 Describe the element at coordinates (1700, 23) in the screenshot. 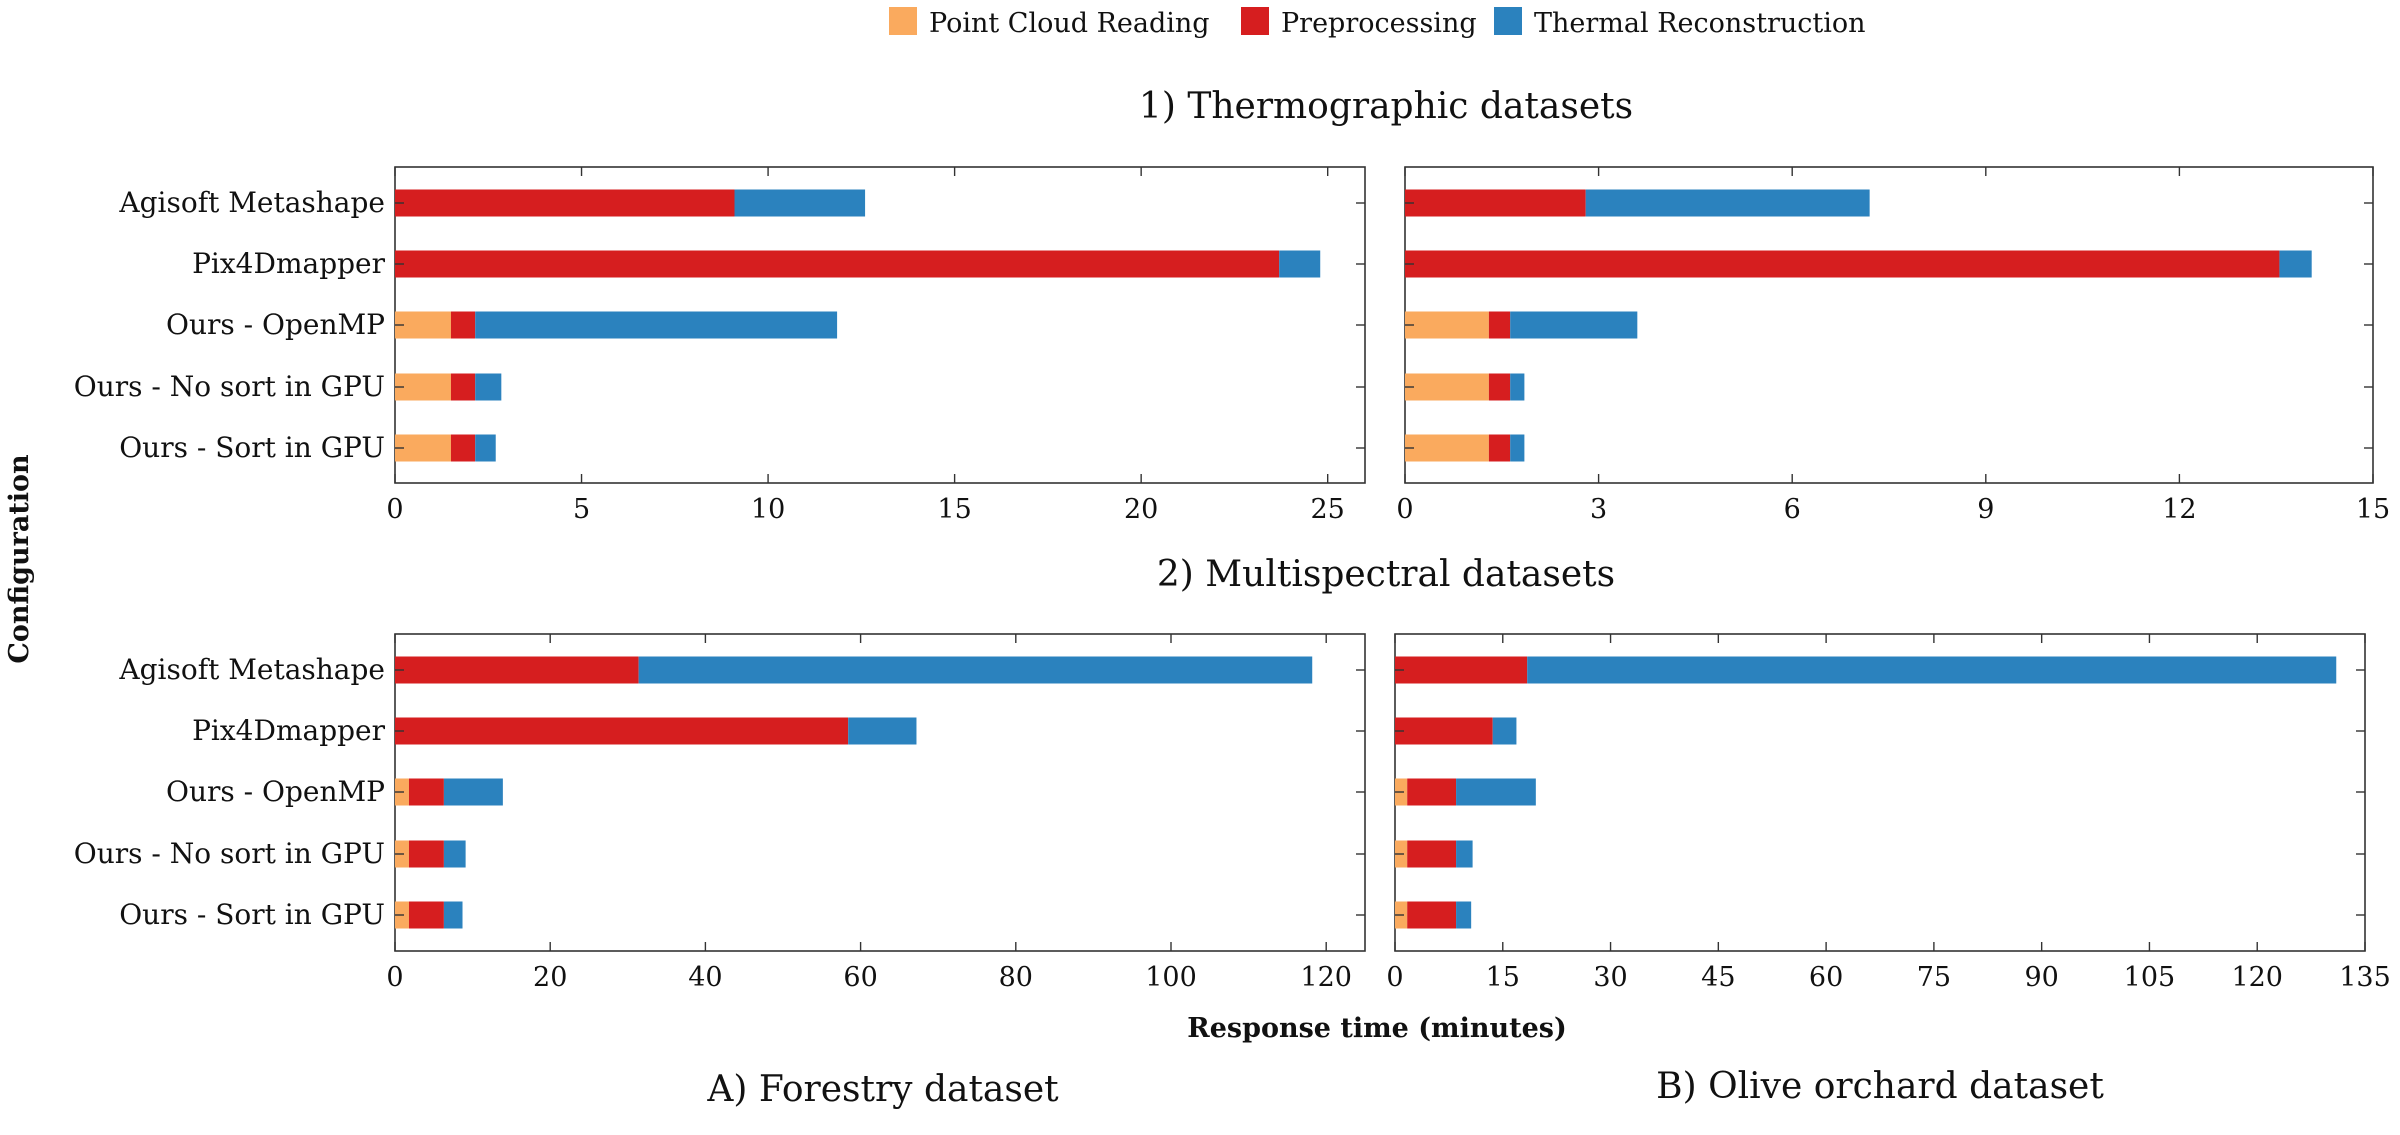

I see `legend-label-thermal-reconstruction: Thermal Reconstruction` at that location.